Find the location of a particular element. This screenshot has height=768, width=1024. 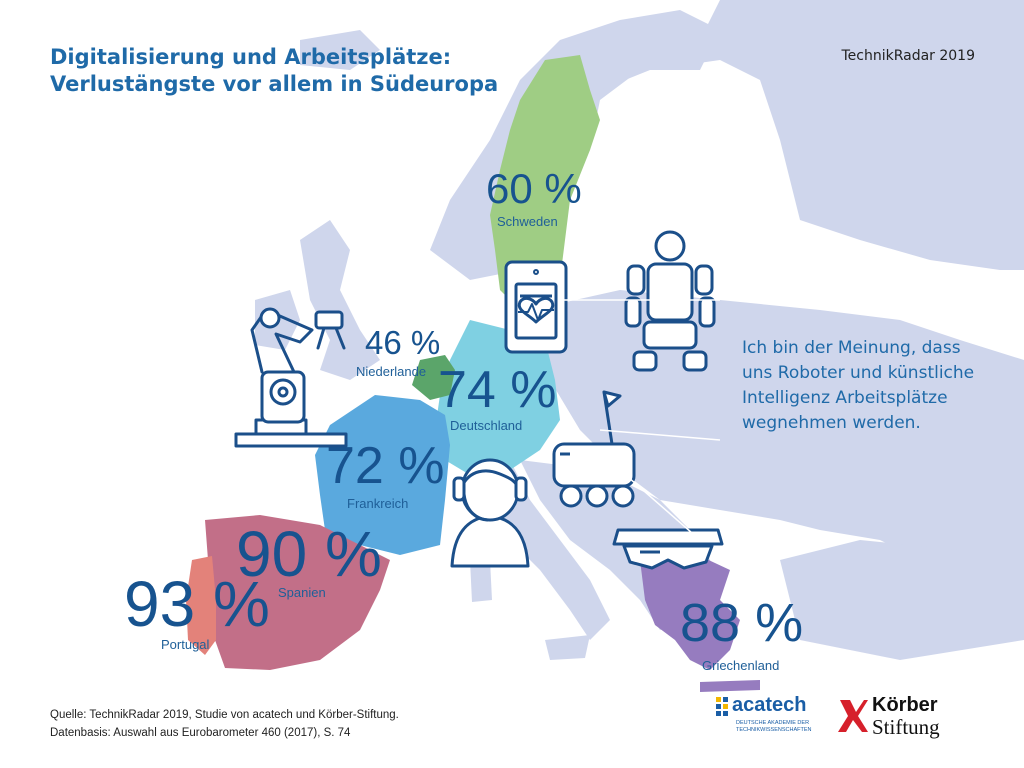

niederlande-percent: 46 % is located at coordinates (403, 342).